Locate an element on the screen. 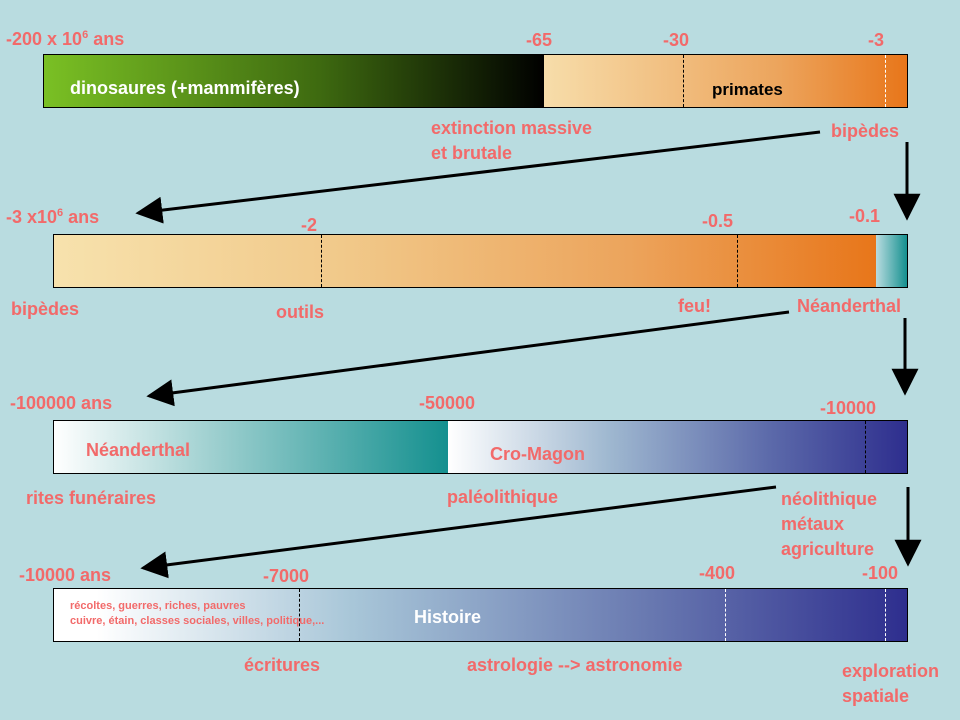 This screenshot has height=720, width=960. row4-start-label: -10000 ans is located at coordinates (65, 575).